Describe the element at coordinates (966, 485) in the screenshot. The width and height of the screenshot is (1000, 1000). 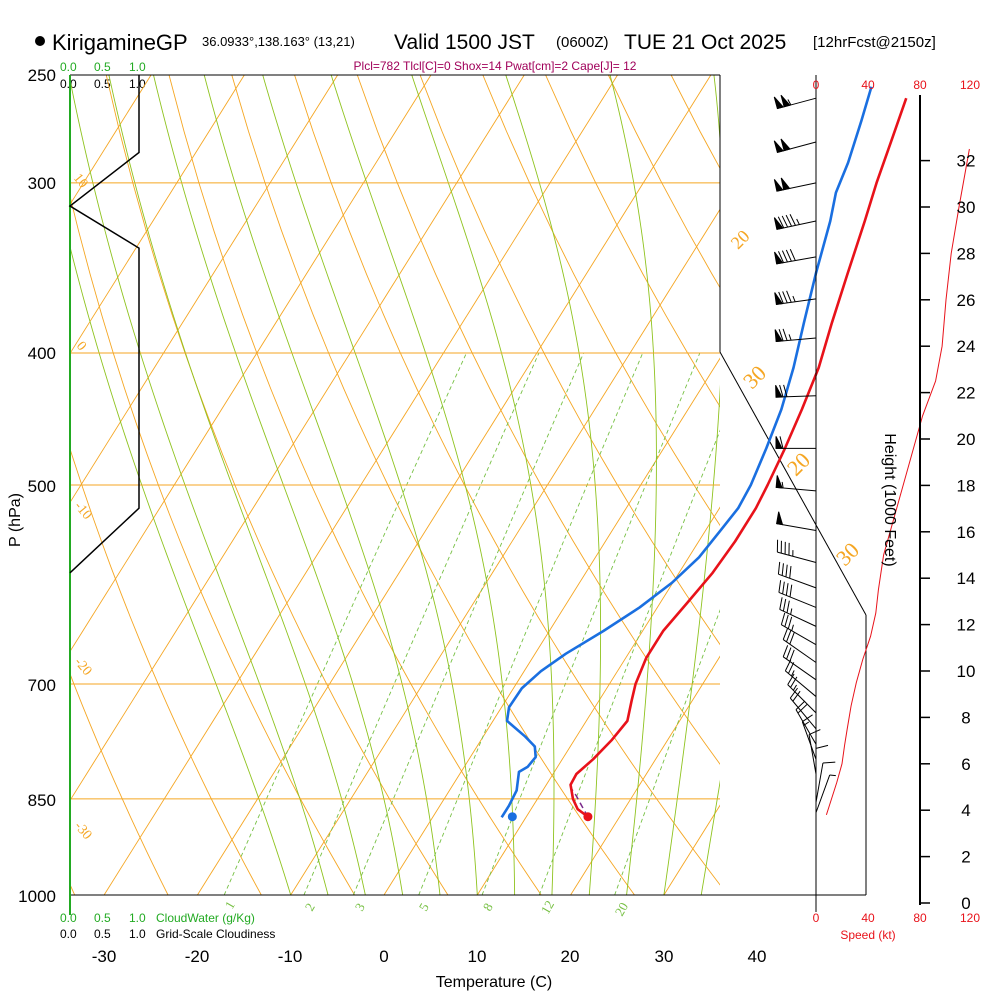
I see `height-tick-18: 18` at that location.